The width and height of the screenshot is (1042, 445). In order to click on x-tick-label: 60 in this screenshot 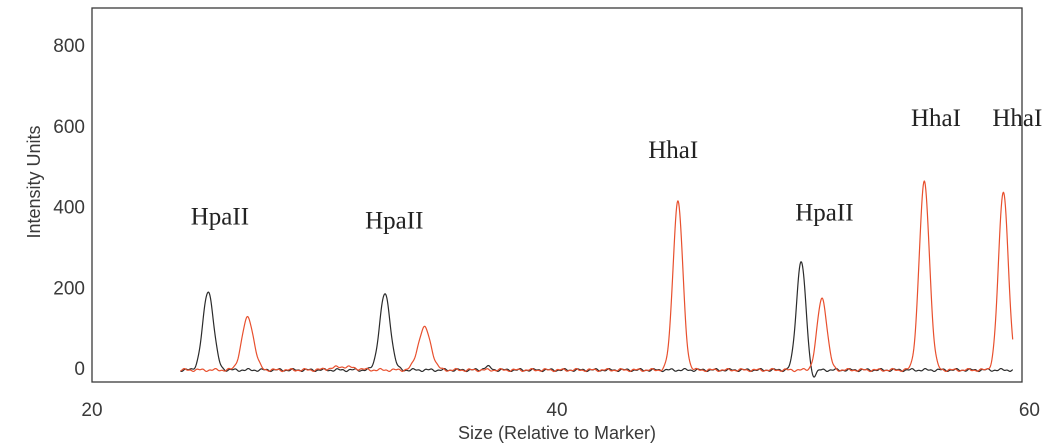, I will do `click(1029, 410)`.